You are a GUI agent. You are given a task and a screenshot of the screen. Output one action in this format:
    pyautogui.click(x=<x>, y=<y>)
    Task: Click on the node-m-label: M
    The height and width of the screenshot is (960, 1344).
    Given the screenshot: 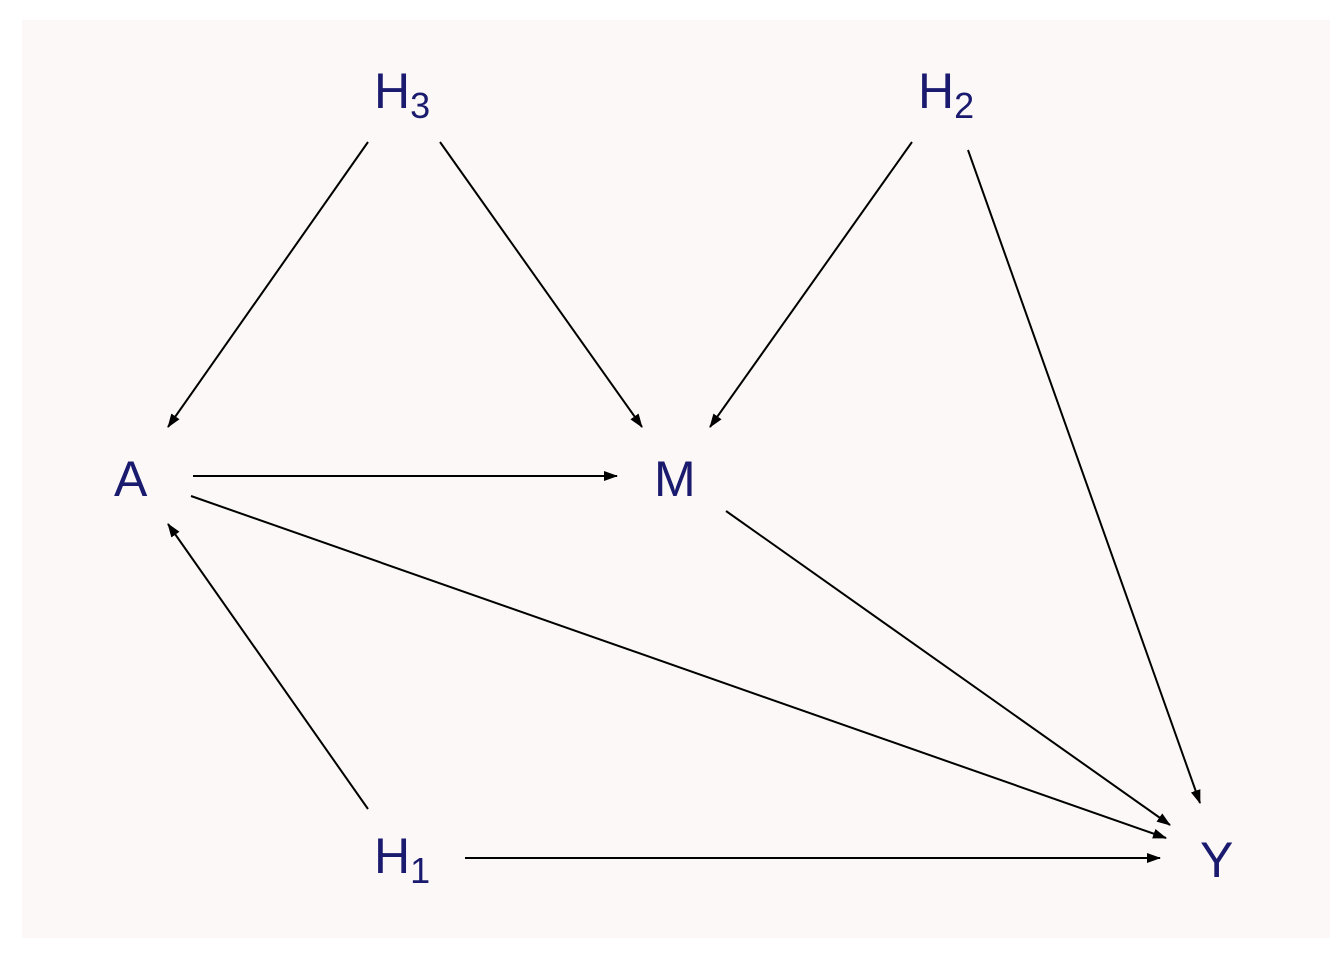 What is the action you would take?
    pyautogui.click(x=675, y=479)
    